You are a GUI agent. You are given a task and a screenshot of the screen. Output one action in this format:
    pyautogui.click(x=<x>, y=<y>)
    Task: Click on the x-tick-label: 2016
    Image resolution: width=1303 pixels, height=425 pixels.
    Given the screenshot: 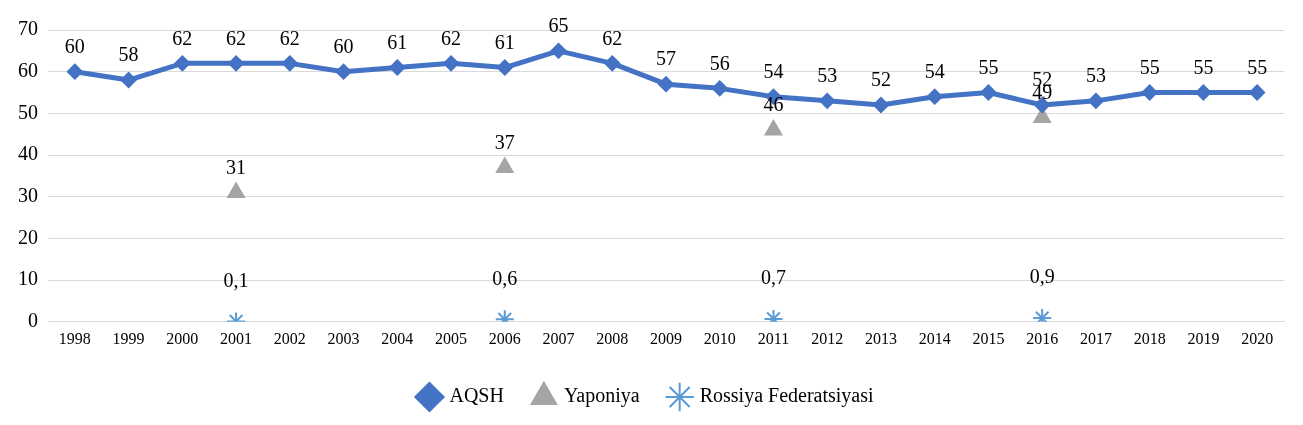 What is the action you would take?
    pyautogui.click(x=1042, y=338)
    